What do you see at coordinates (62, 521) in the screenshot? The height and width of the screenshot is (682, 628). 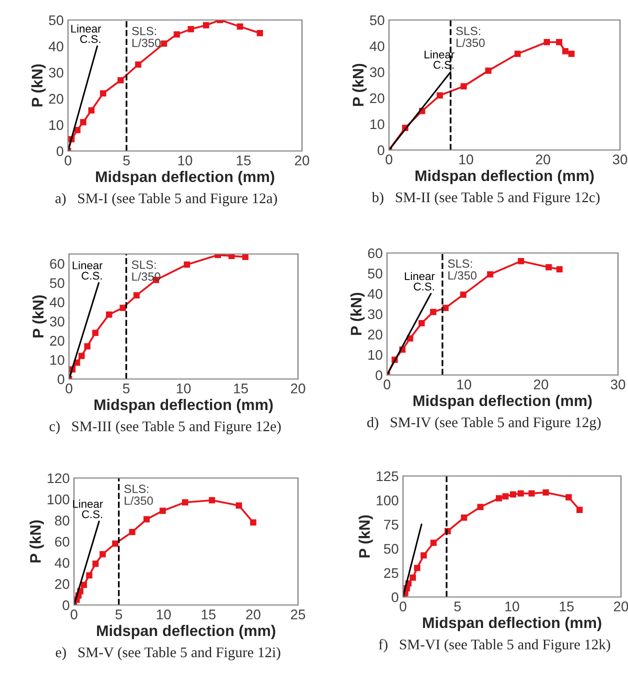 I see `y-tick-label: 80` at bounding box center [62, 521].